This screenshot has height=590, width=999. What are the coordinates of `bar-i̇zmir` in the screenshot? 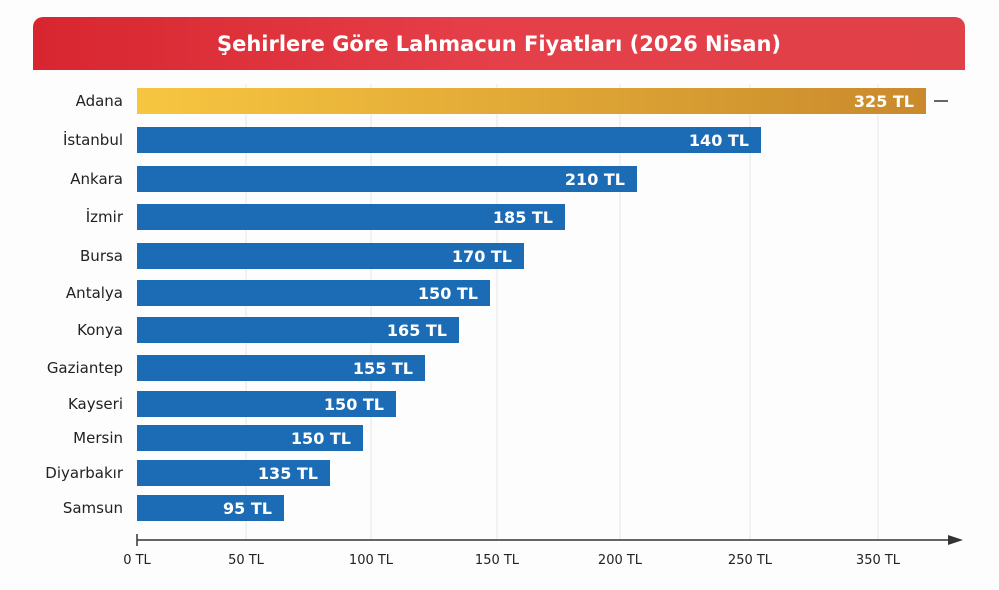 It's located at (351, 217).